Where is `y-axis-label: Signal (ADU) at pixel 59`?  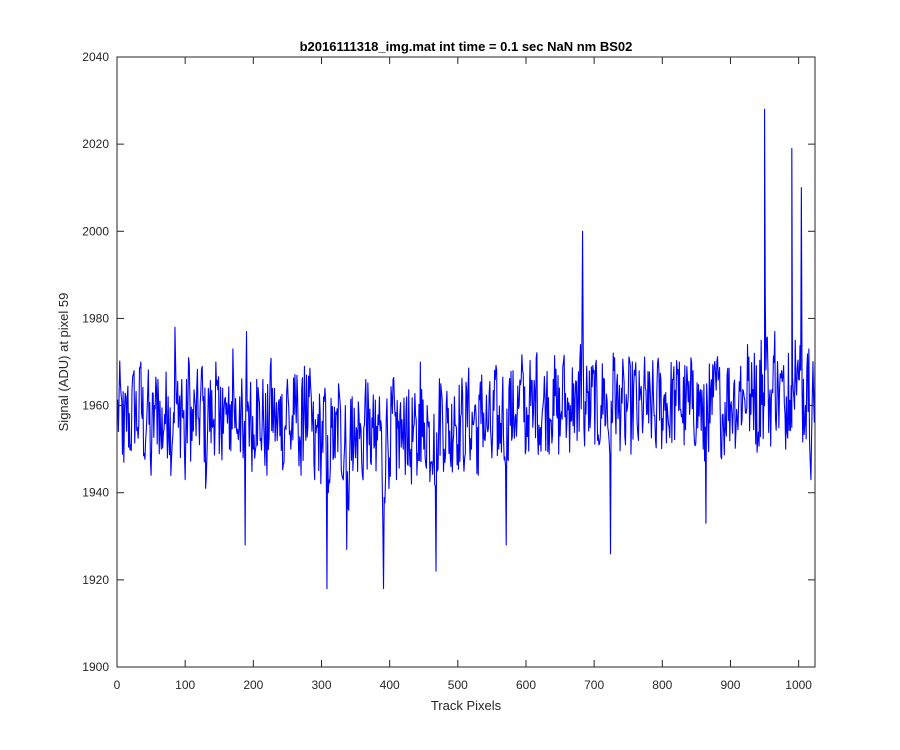
y-axis-label: Signal (ADU) at pixel 59 is located at coordinates (63, 362).